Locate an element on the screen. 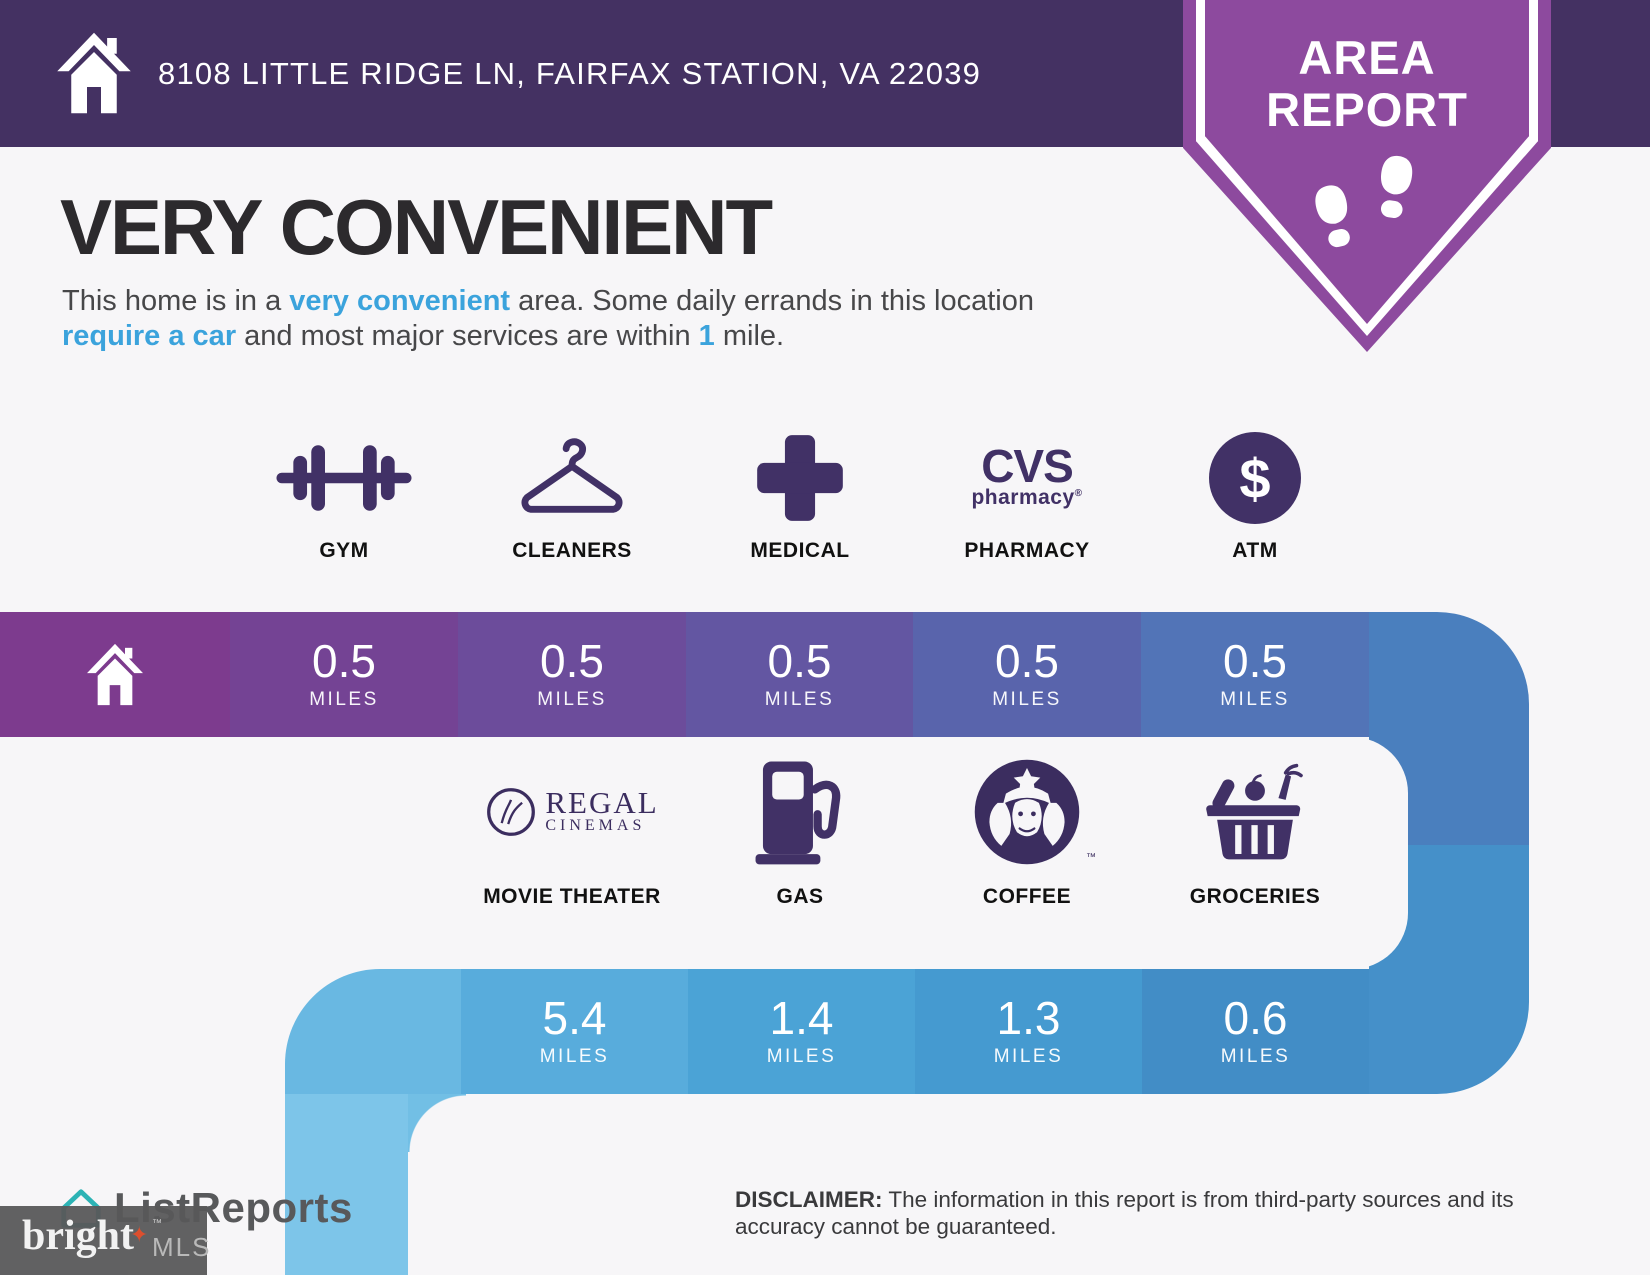  amenity-cleaners: CLEANERS is located at coordinates (572, 494).